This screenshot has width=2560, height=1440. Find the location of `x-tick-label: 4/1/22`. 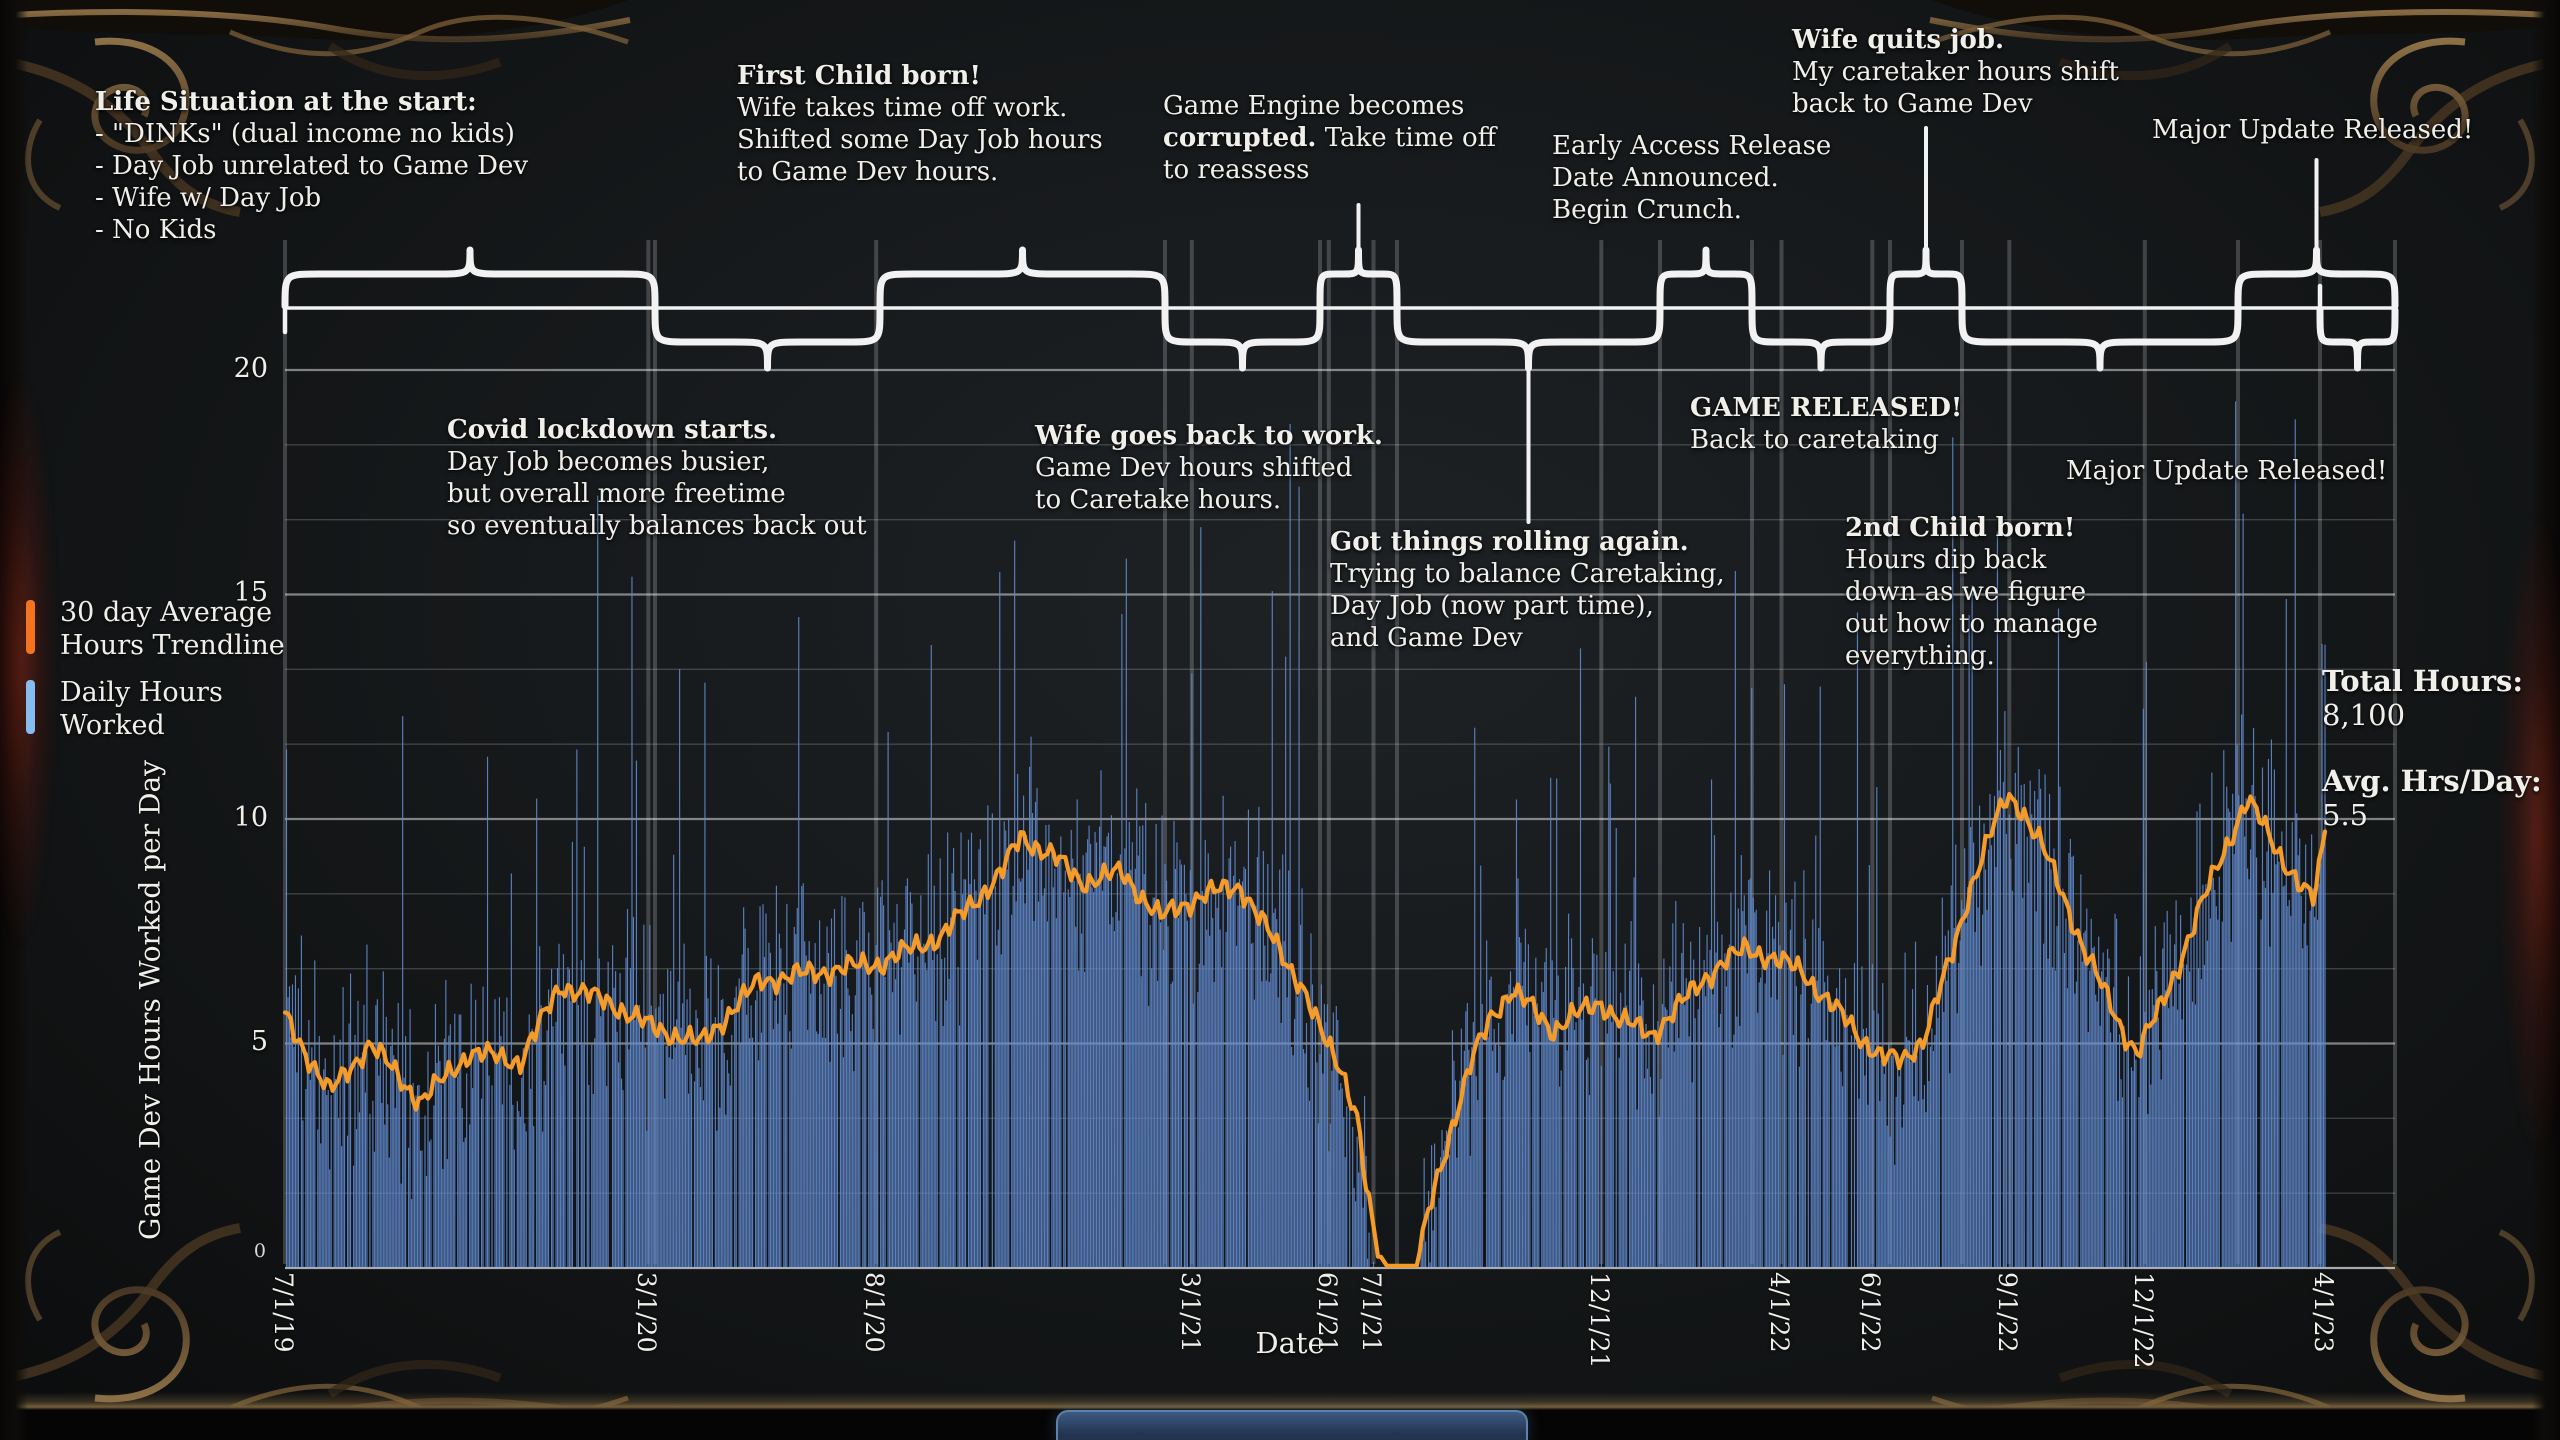

x-tick-label: 4/1/22 is located at coordinates (1780, 1312).